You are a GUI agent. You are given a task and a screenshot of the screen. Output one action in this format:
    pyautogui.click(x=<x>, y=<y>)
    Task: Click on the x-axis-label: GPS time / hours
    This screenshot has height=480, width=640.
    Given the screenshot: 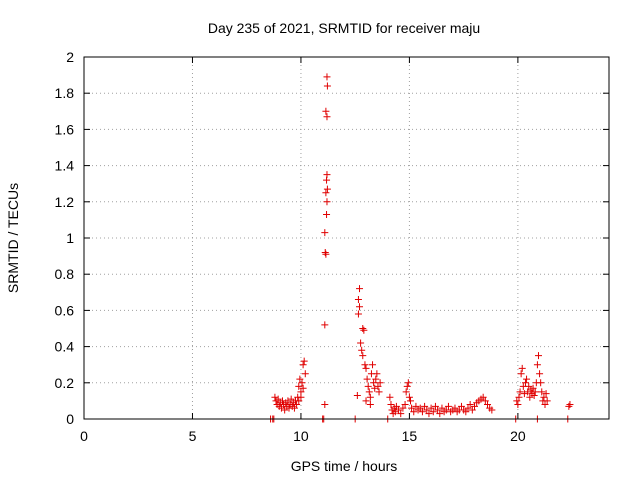 What is the action you would take?
    pyautogui.click(x=344, y=466)
    